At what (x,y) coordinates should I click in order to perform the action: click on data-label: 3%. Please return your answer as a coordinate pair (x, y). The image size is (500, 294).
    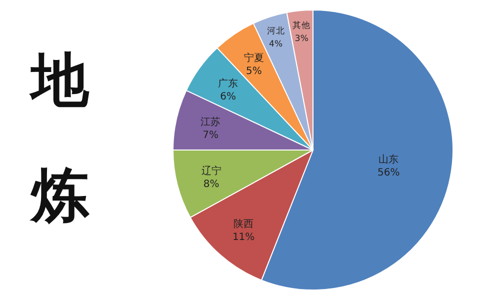
    Looking at the image, I should click on (301, 39).